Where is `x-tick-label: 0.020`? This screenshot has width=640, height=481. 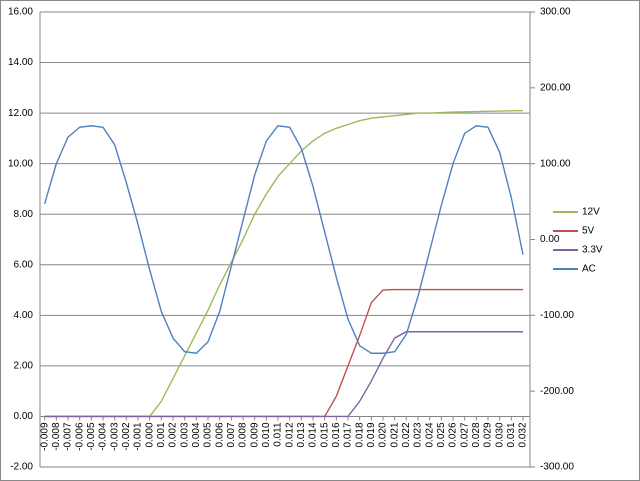
x-tick-label: 0.020 is located at coordinates (383, 434).